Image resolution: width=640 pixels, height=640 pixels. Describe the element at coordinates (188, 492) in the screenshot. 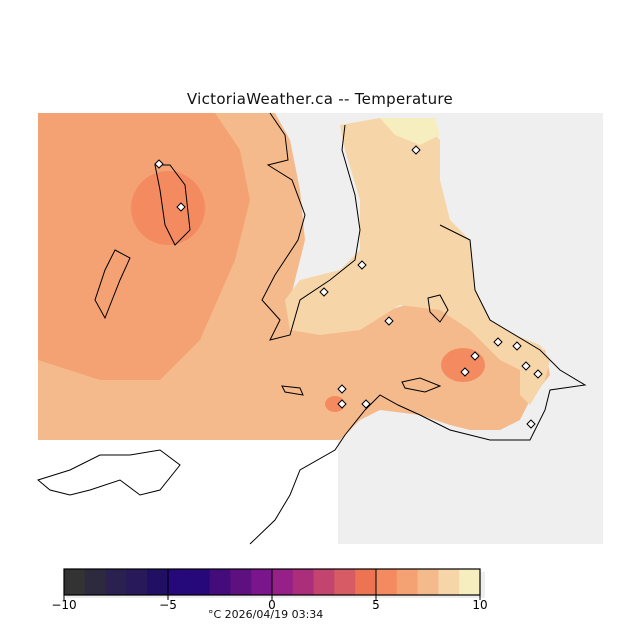

I see `nodata-region` at that location.